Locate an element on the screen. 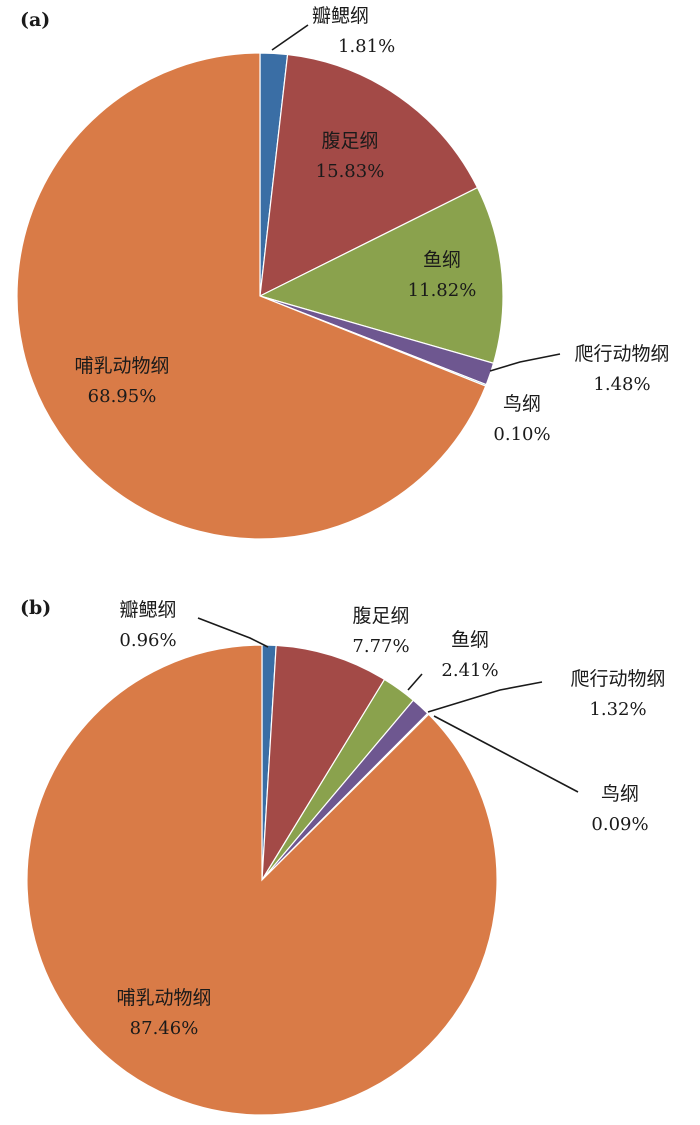 This screenshot has height=1125, width=700. slice-label-bird-b: 鸟纲 is located at coordinates (620, 794).